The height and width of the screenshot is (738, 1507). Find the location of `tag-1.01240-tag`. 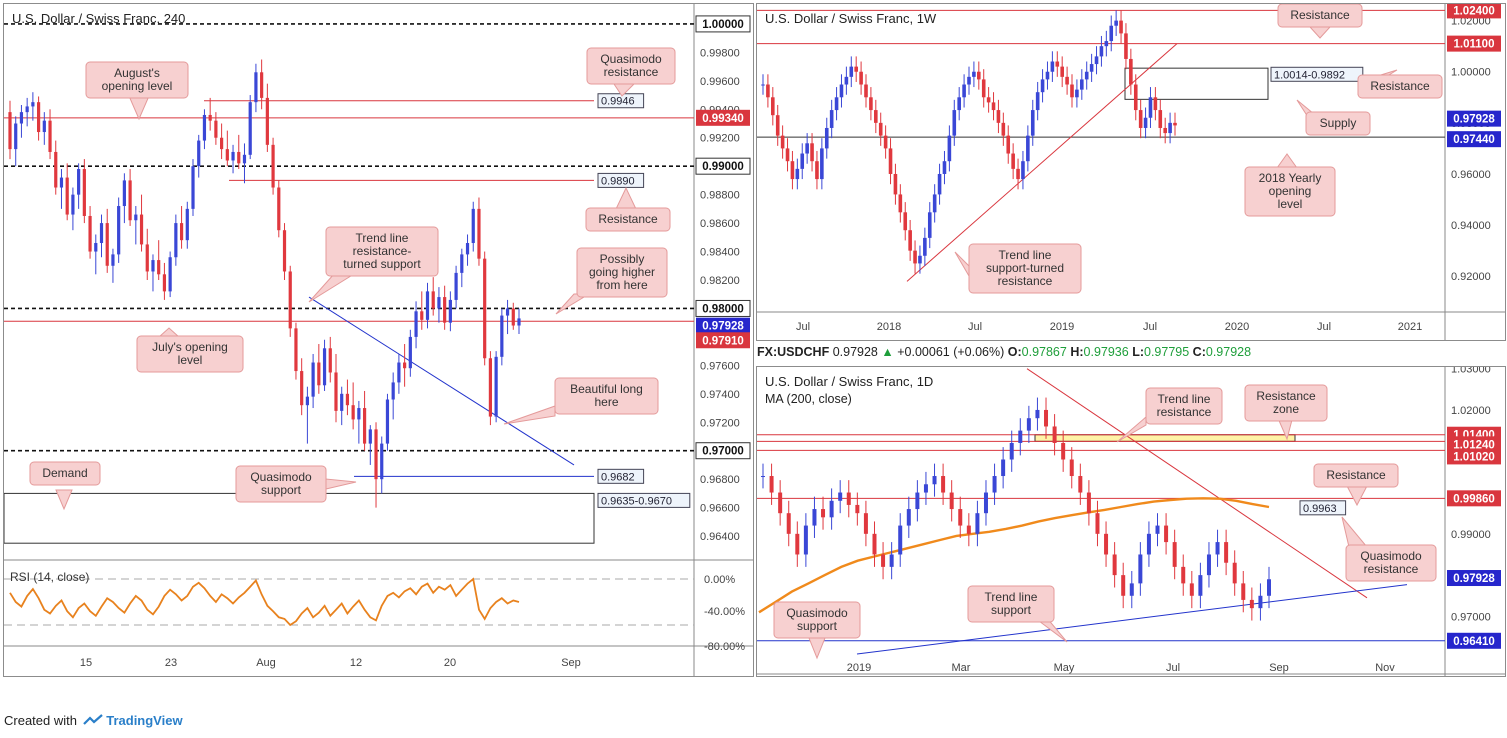

tag-1.01240-tag is located at coordinates (1474, 444).